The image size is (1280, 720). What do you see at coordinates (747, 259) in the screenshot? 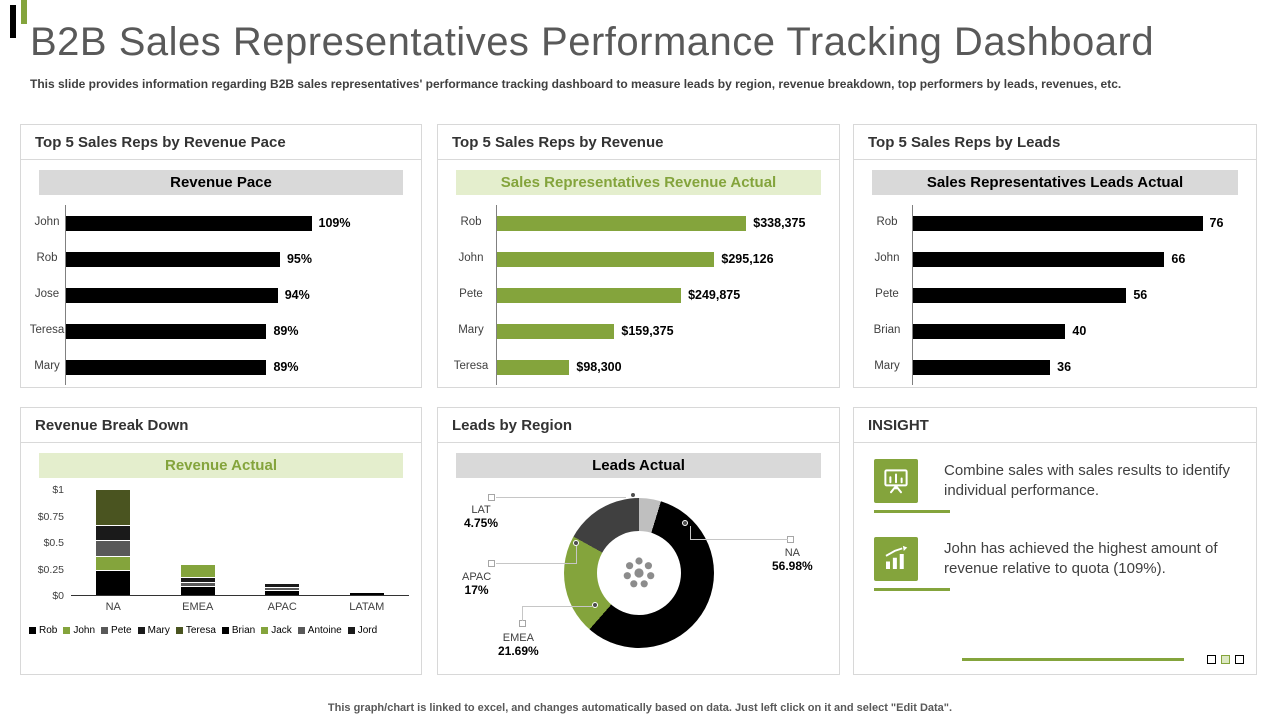
I see `value-label: $295,126` at bounding box center [747, 259].